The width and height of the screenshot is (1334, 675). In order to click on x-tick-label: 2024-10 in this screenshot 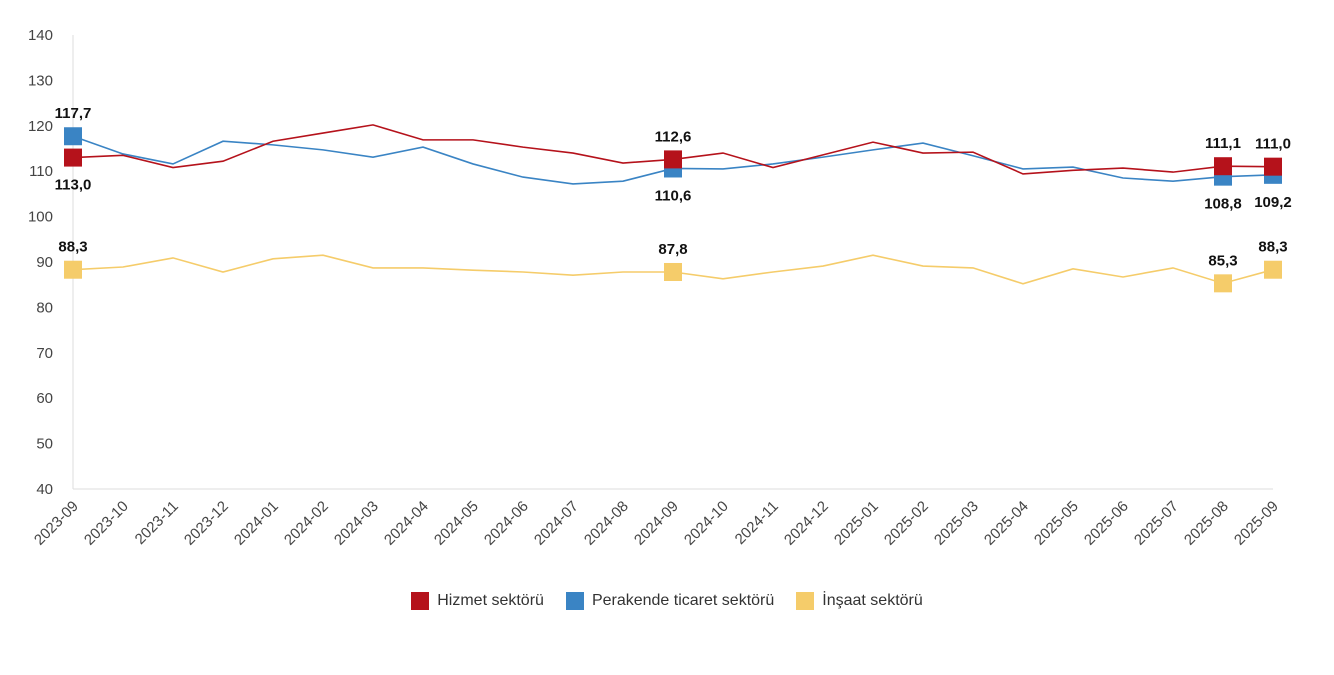, I will do `click(706, 523)`.